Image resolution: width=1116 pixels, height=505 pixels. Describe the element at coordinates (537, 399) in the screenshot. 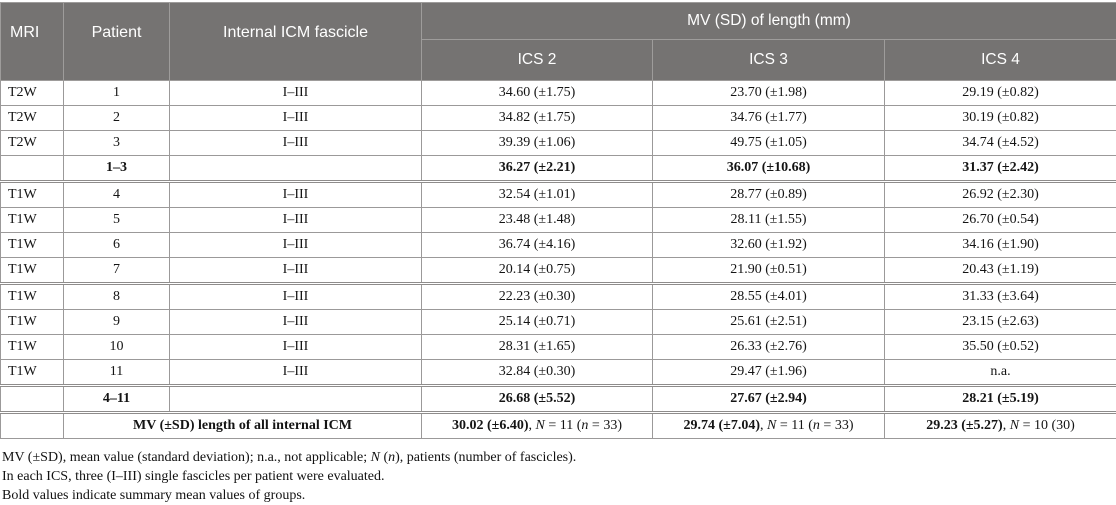

I see `ics2-cell: 26.68 (±5.52)` at that location.